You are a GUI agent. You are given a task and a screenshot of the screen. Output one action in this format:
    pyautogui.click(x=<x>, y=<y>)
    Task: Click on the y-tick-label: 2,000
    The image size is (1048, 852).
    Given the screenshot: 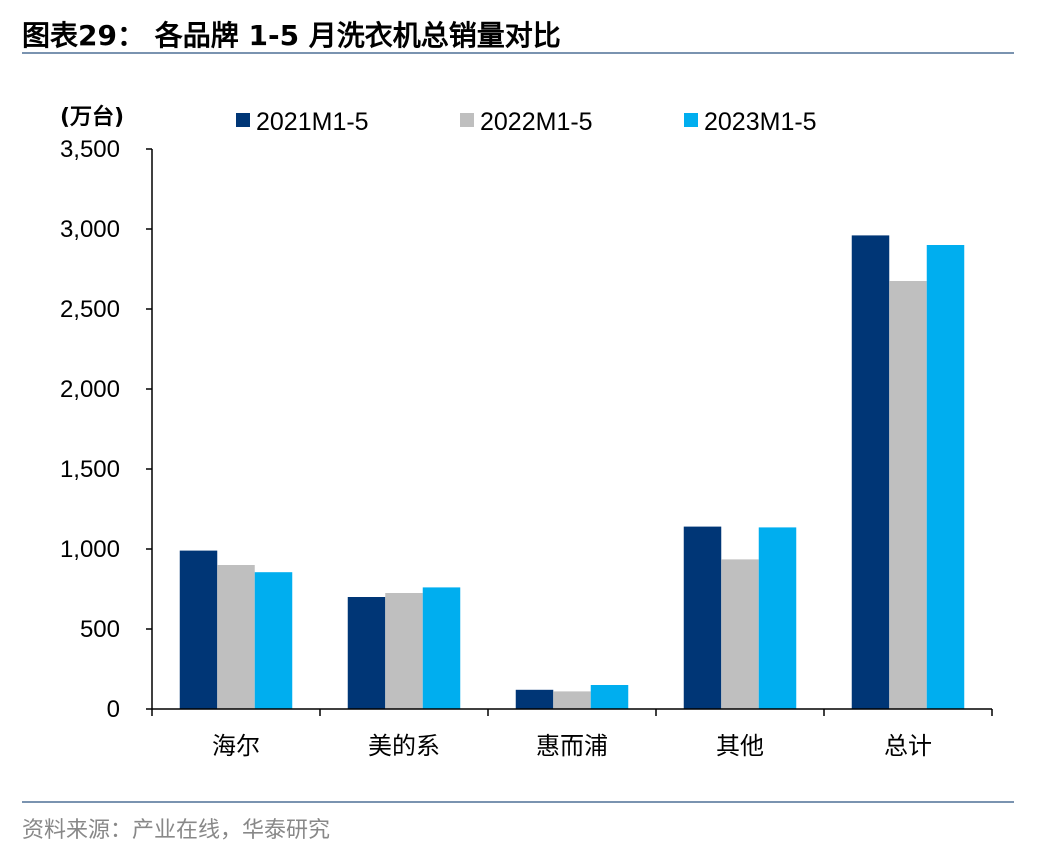 What is the action you would take?
    pyautogui.click(x=90, y=389)
    